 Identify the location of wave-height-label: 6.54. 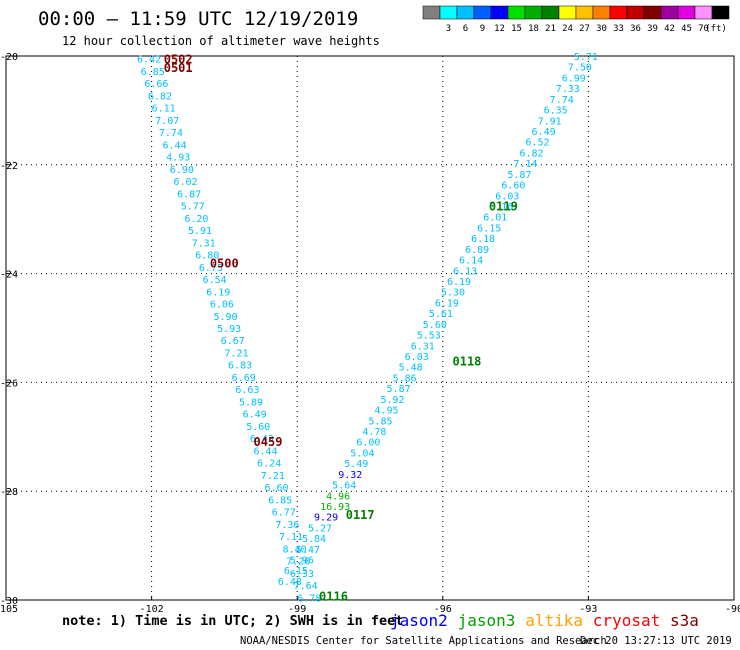
(215, 280).